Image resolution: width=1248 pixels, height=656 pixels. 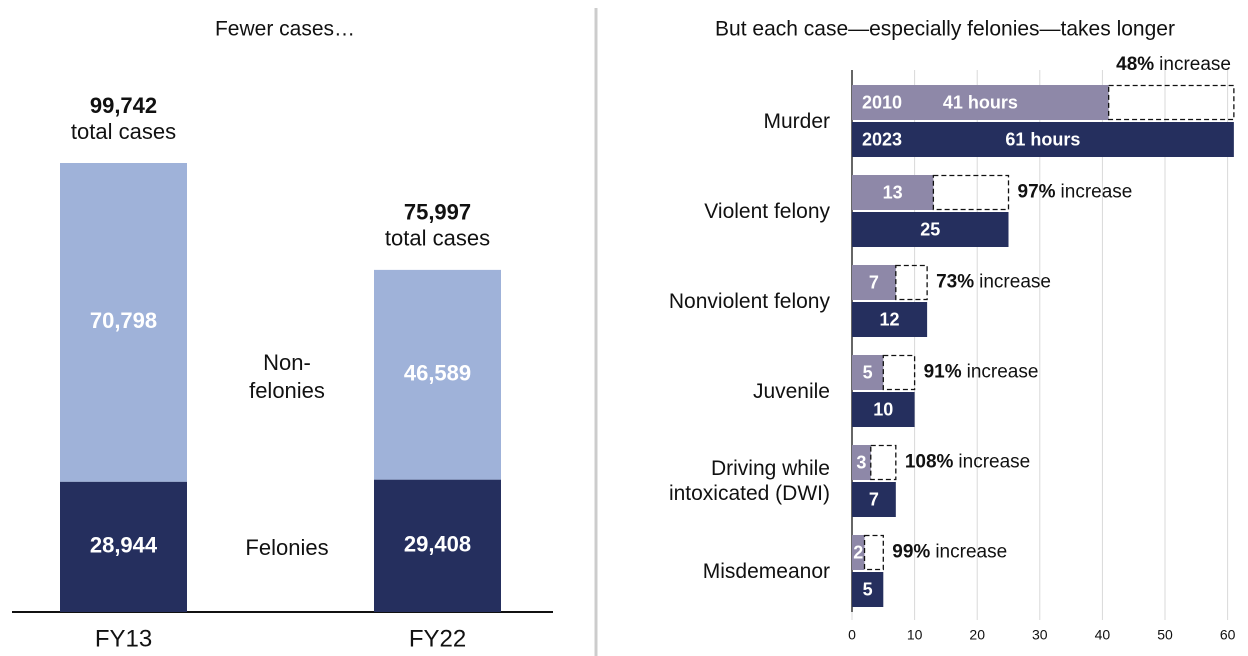 I want to click on x-tick-label: FY13, so click(x=123, y=638).